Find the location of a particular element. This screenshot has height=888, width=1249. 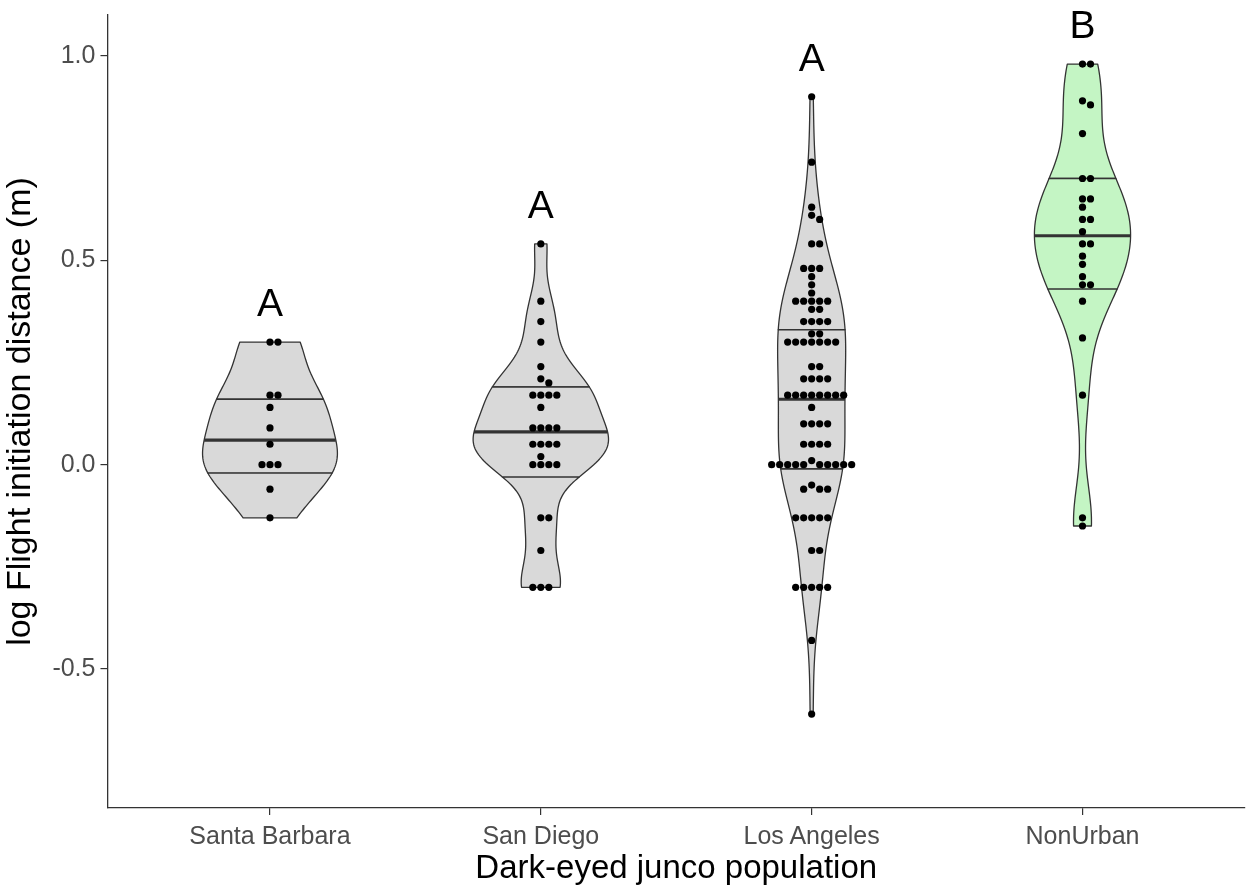

x-tick-label: San Diego is located at coordinates (541, 835).